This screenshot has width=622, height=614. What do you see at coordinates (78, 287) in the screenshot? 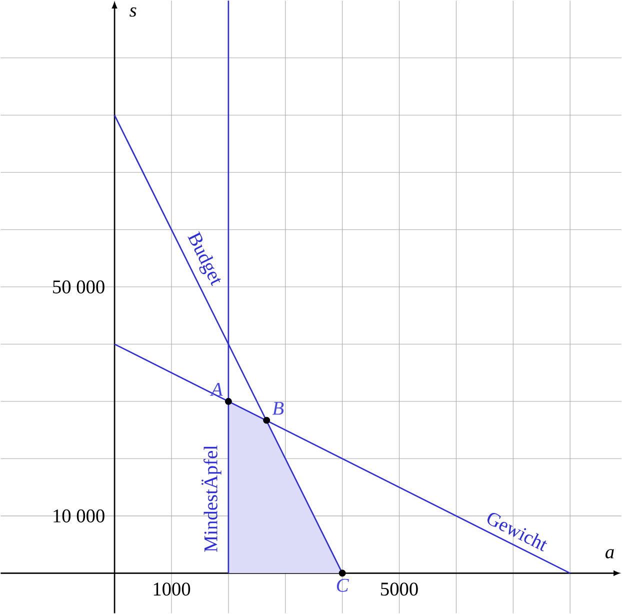
I see `y-tick-label: 50 000` at bounding box center [78, 287].